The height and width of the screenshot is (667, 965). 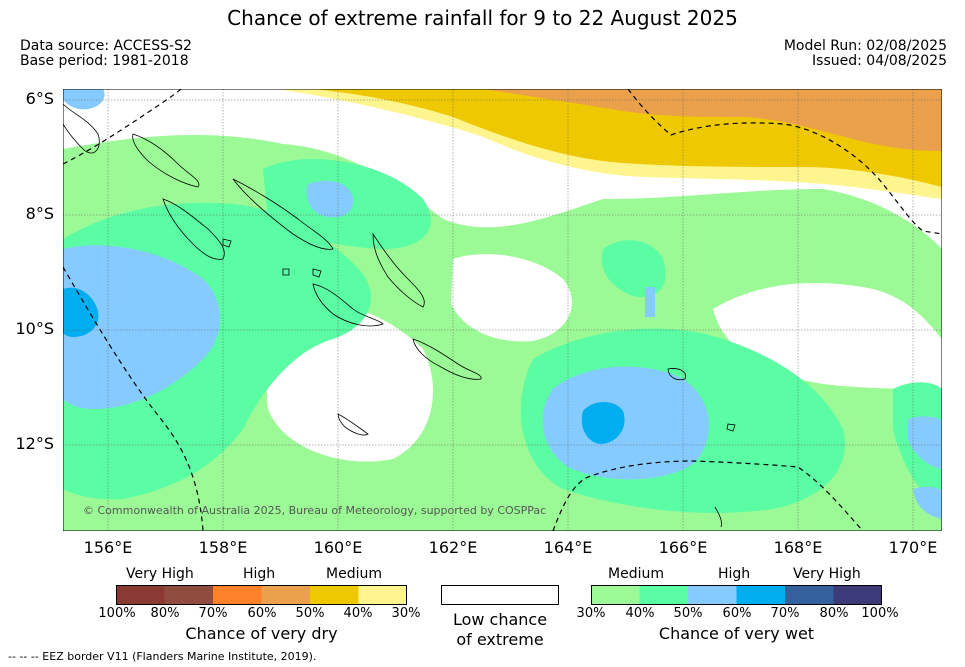 What do you see at coordinates (591, 613) in the screenshot?
I see `wet-tick-0: 30%` at bounding box center [591, 613].